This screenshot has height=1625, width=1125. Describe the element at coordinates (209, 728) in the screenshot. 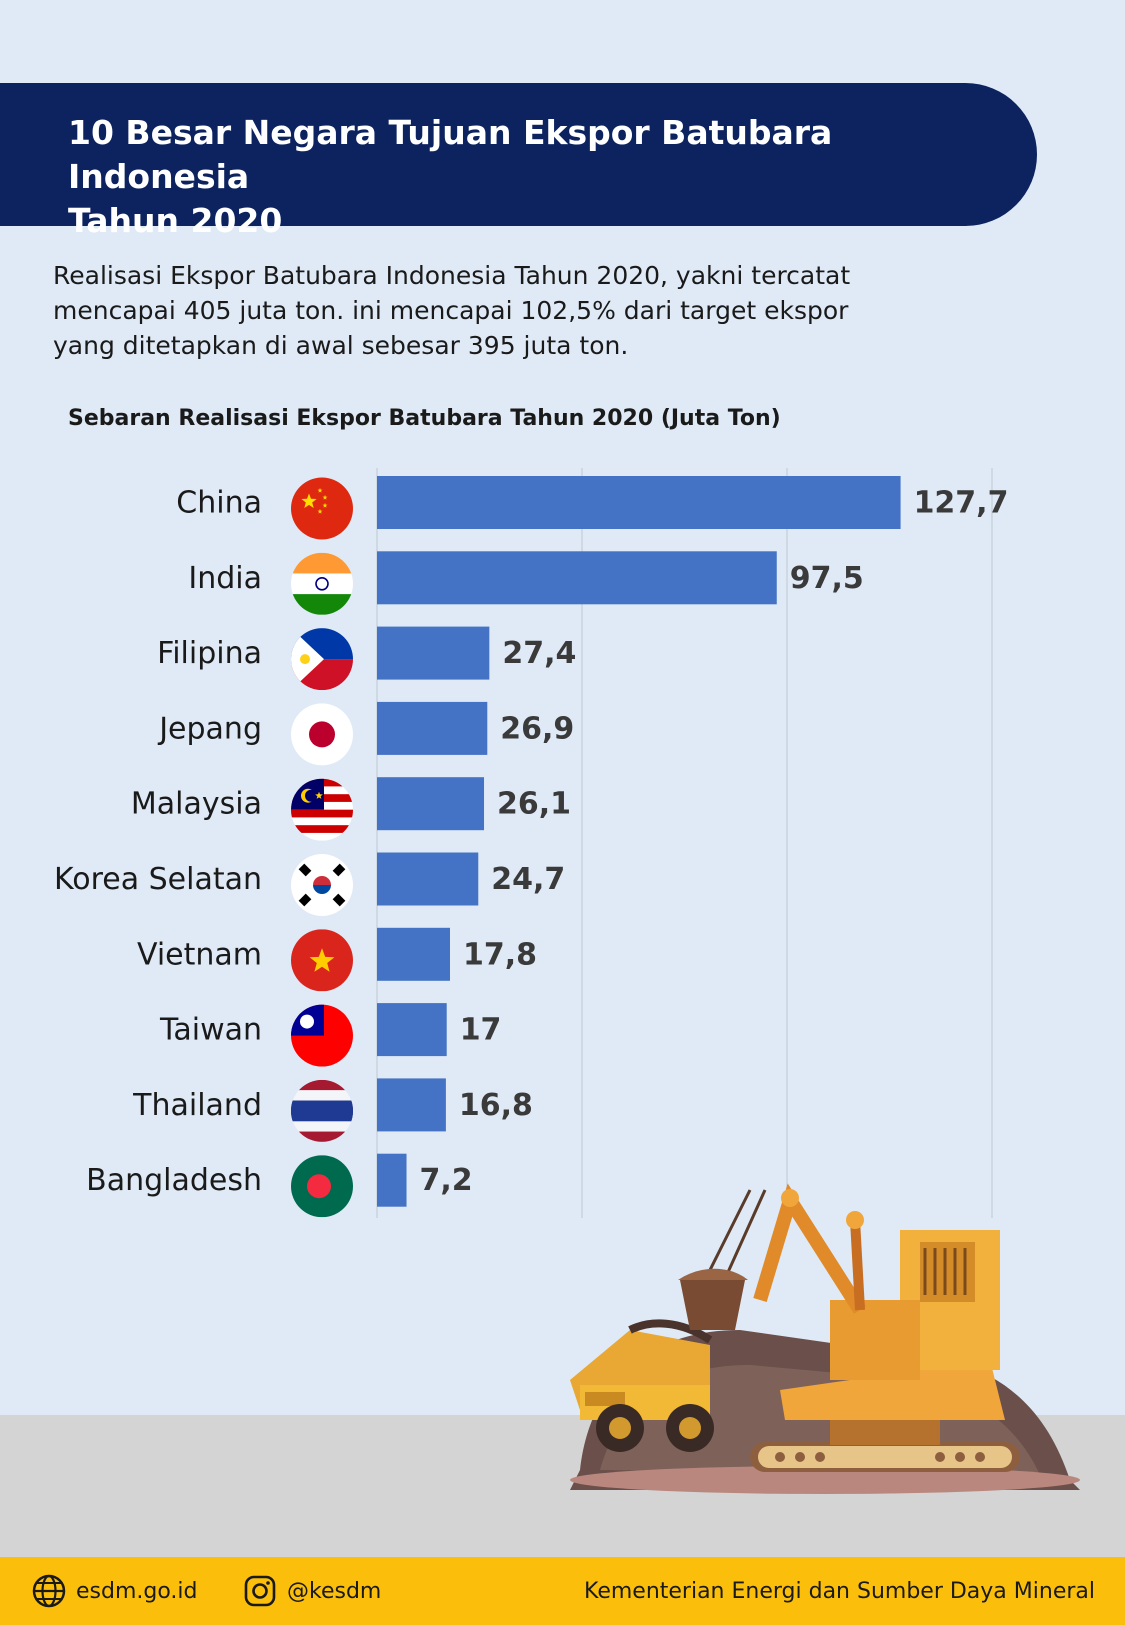

I see `category-label-3: Jepang` at that location.